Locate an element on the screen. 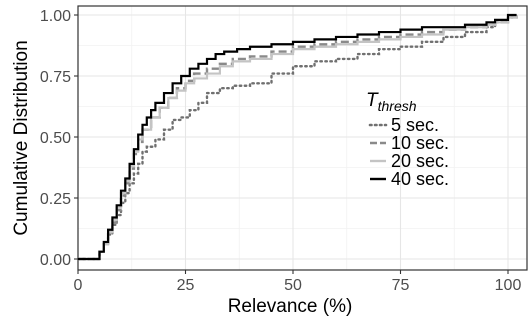 Image resolution: width=531 pixels, height=323 pixels. x-tick-label-1: 25 is located at coordinates (186, 285).